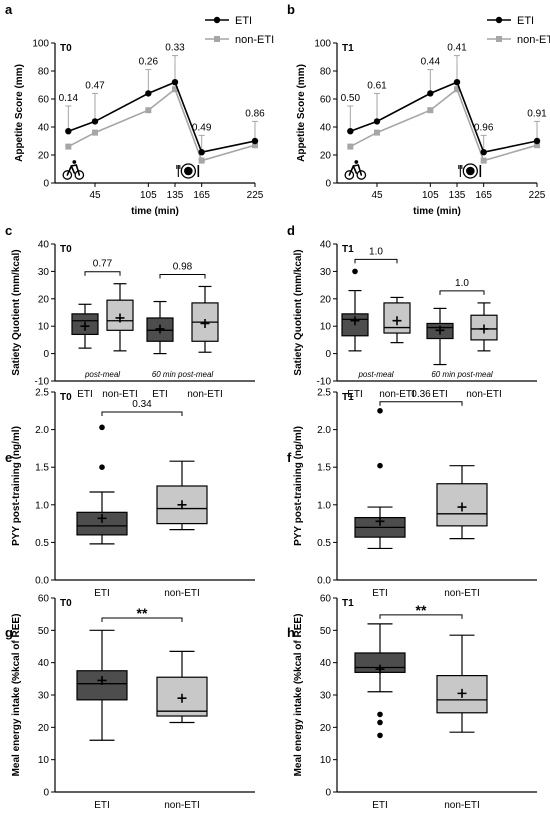  I want to click on box-body, so click(102, 685).